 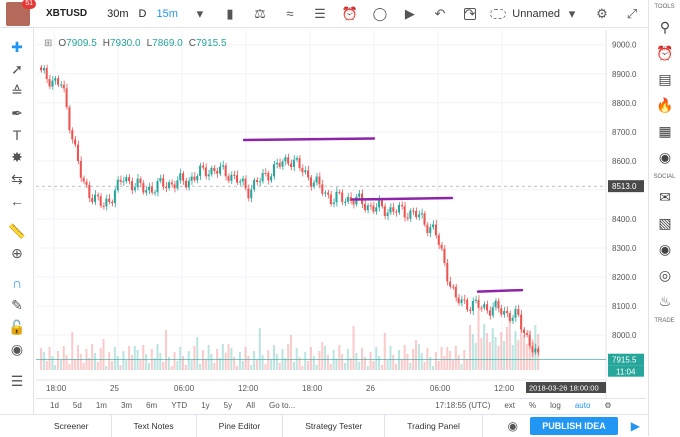 What do you see at coordinates (17, 380) in the screenshot?
I see `layers-icon: ☰` at bounding box center [17, 380].